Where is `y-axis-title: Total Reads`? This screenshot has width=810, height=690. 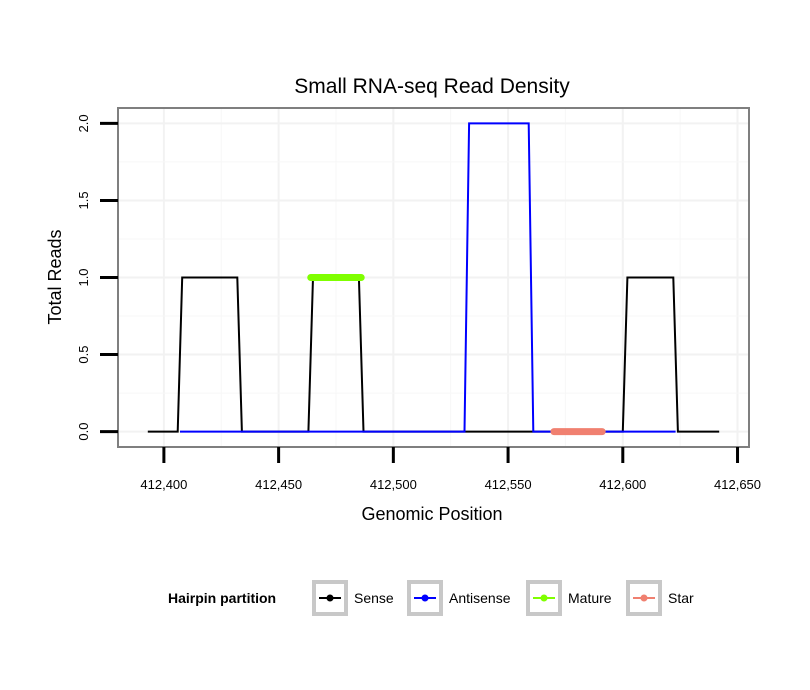
y-axis-title: Total Reads is located at coordinates (55, 276).